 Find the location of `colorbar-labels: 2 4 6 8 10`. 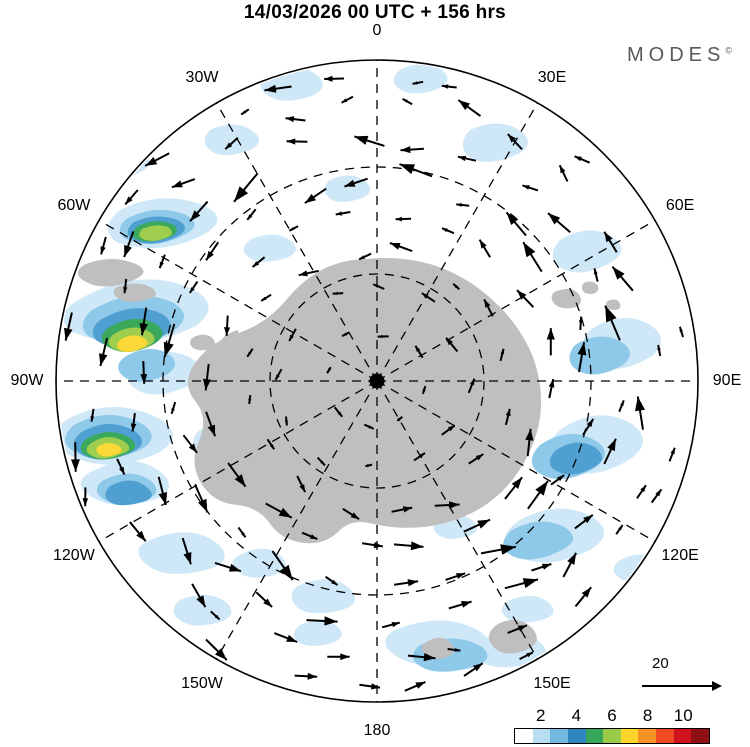

colorbar-labels: 2 4 6 8 10 is located at coordinates (612, 717).